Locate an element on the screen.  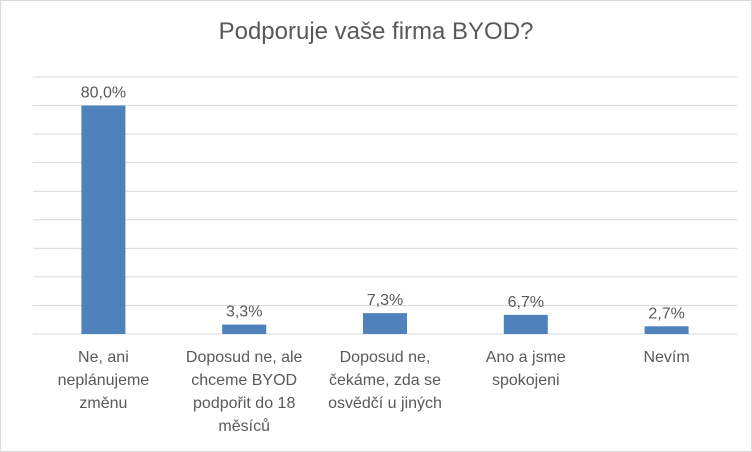
category-label-line: Ano a jsme is located at coordinates (526, 357).